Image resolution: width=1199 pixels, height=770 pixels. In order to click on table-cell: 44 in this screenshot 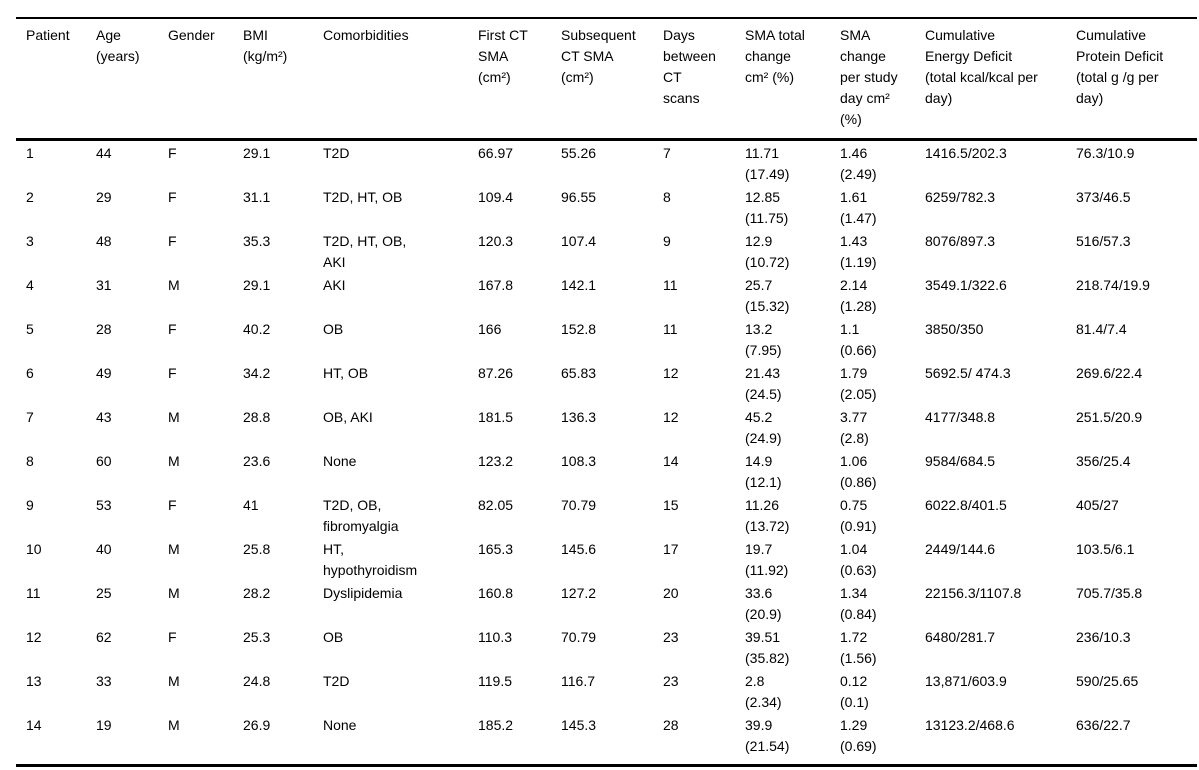, I will do `click(104, 153)`.